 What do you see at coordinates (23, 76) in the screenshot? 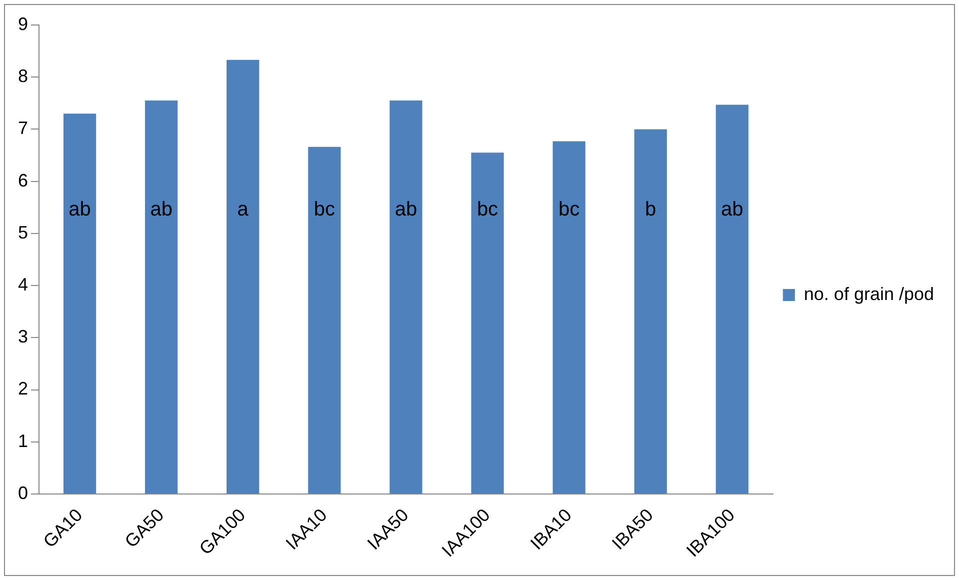
I see `y-tick-label: 8` at bounding box center [23, 76].